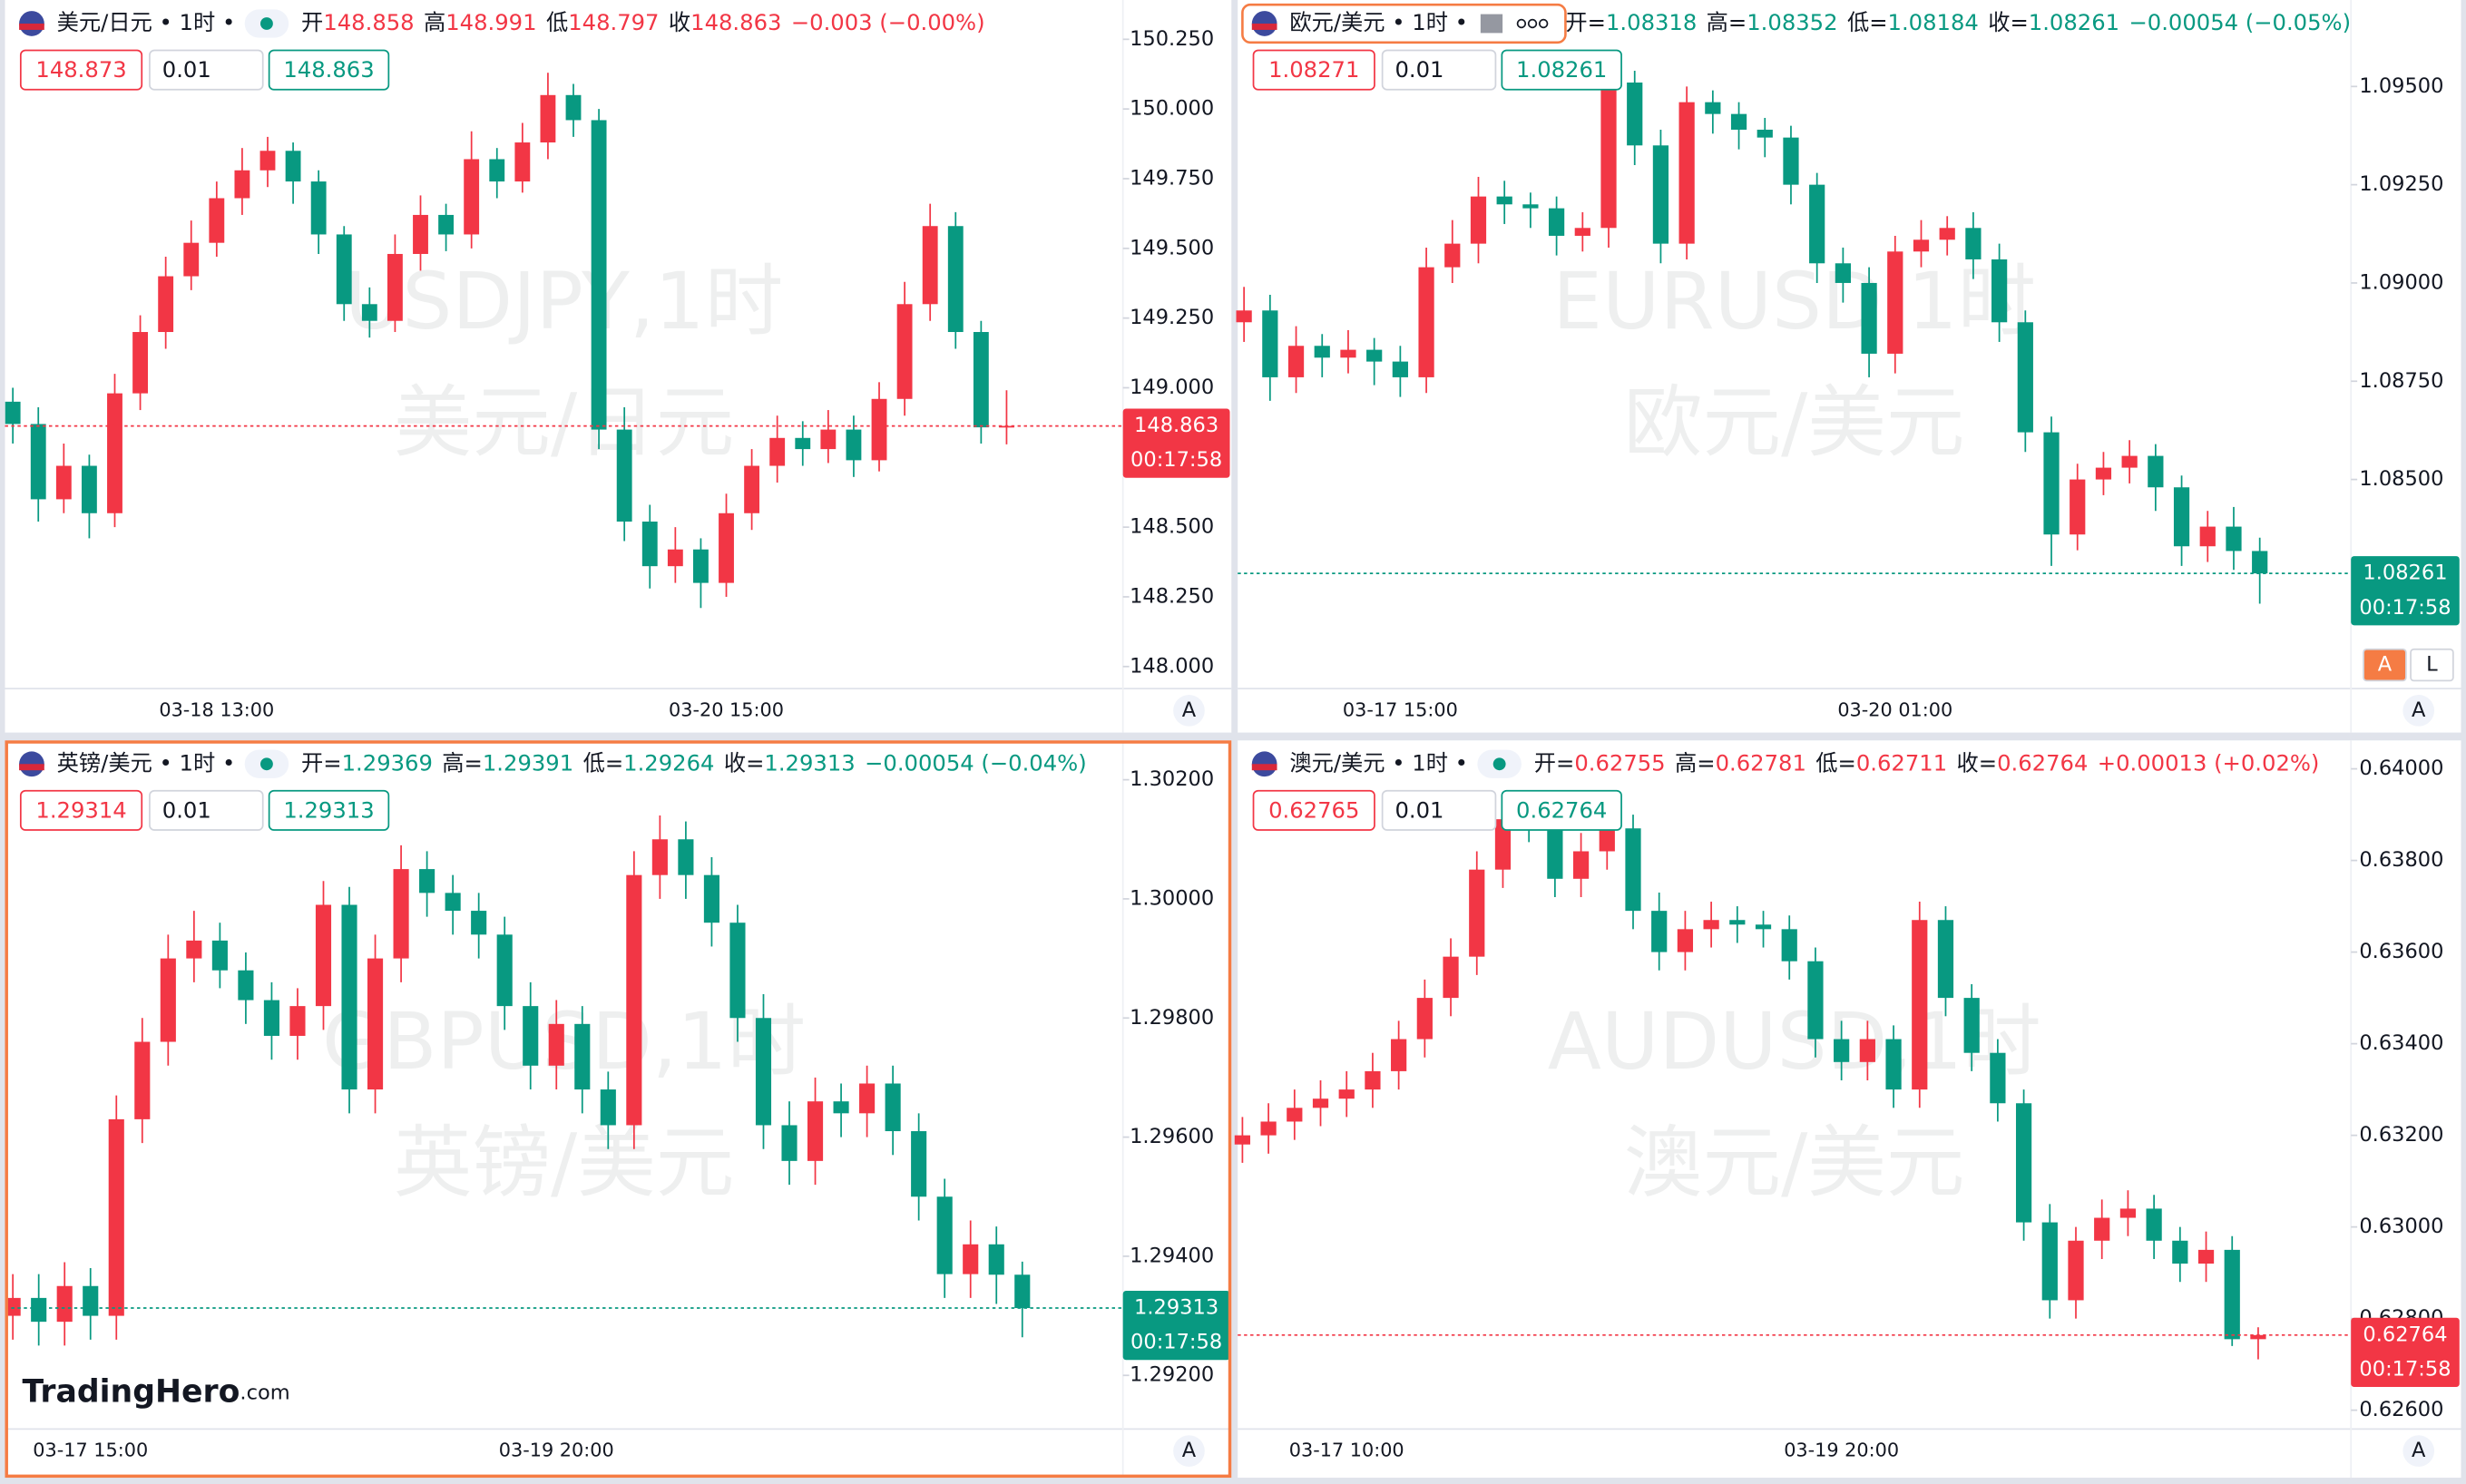  What do you see at coordinates (2401, 381) in the screenshot?
I see `y-tick-label: 1.08750` at bounding box center [2401, 381].